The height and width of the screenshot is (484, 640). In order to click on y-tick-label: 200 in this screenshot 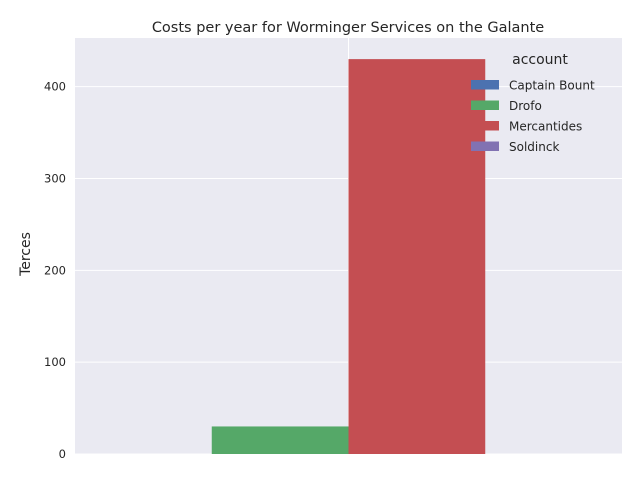, I will do `click(55, 270)`.